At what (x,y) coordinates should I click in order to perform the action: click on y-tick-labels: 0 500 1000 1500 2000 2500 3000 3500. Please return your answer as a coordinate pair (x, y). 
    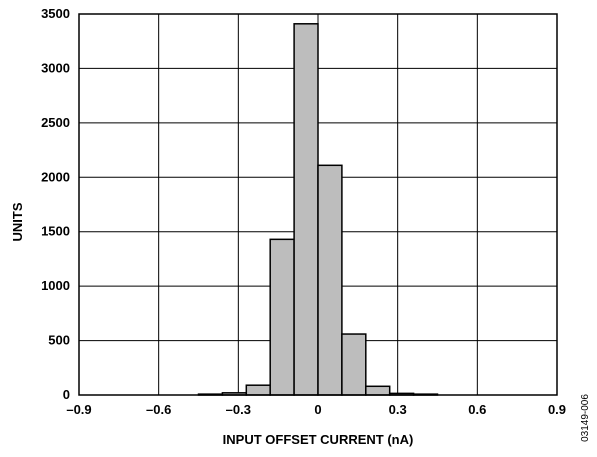
    Looking at the image, I should click on (55, 204).